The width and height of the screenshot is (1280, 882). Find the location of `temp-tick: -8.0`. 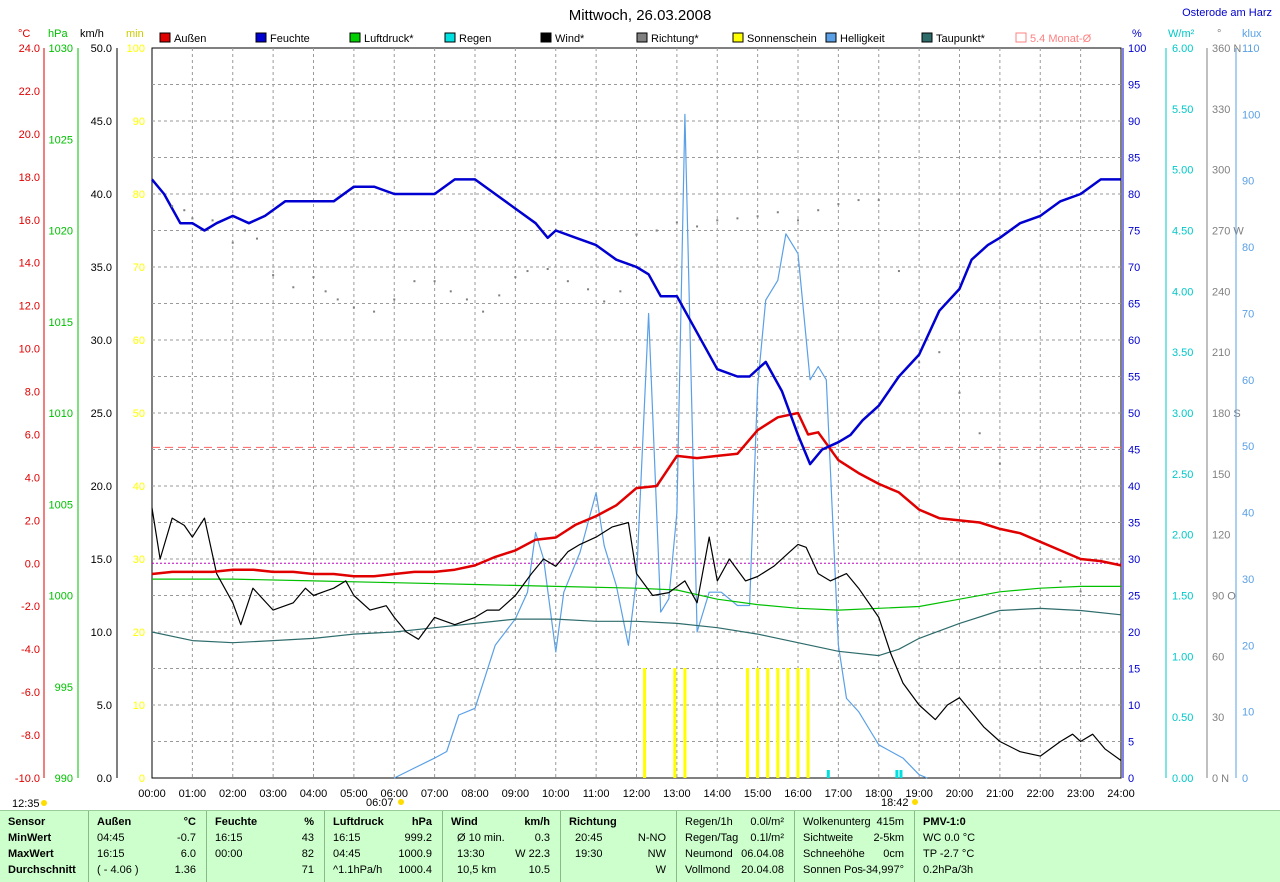

temp-tick: -8.0 is located at coordinates (30, 736).